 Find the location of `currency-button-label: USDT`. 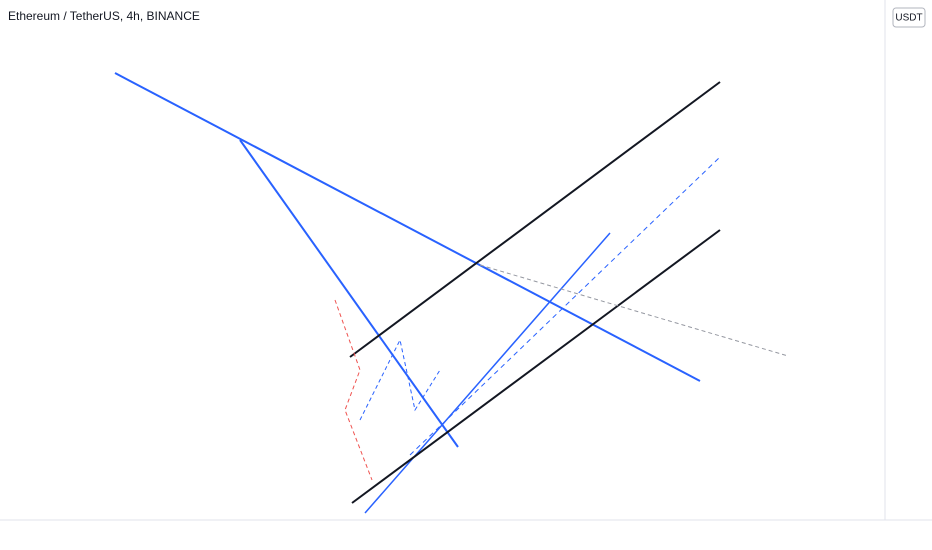

currency-button-label: USDT is located at coordinates (908, 18).